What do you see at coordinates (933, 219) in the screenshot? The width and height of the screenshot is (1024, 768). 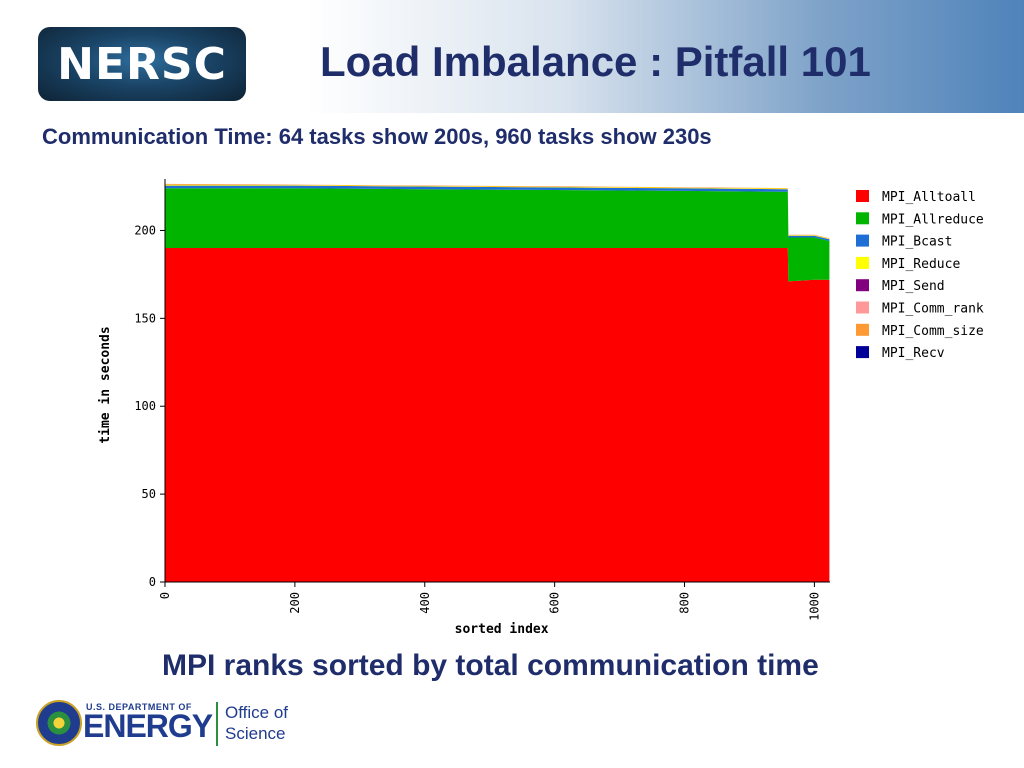 I see `legend-label: MPI_Allreduce` at bounding box center [933, 219].